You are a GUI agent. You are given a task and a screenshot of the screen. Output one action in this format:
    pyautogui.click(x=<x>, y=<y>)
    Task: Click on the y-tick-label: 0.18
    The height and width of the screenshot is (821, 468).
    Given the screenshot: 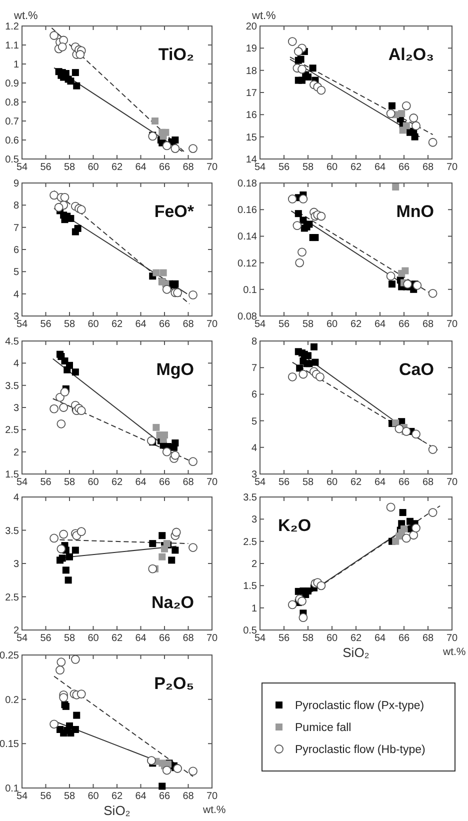 What is the action you would take?
    pyautogui.click(x=248, y=184)
    